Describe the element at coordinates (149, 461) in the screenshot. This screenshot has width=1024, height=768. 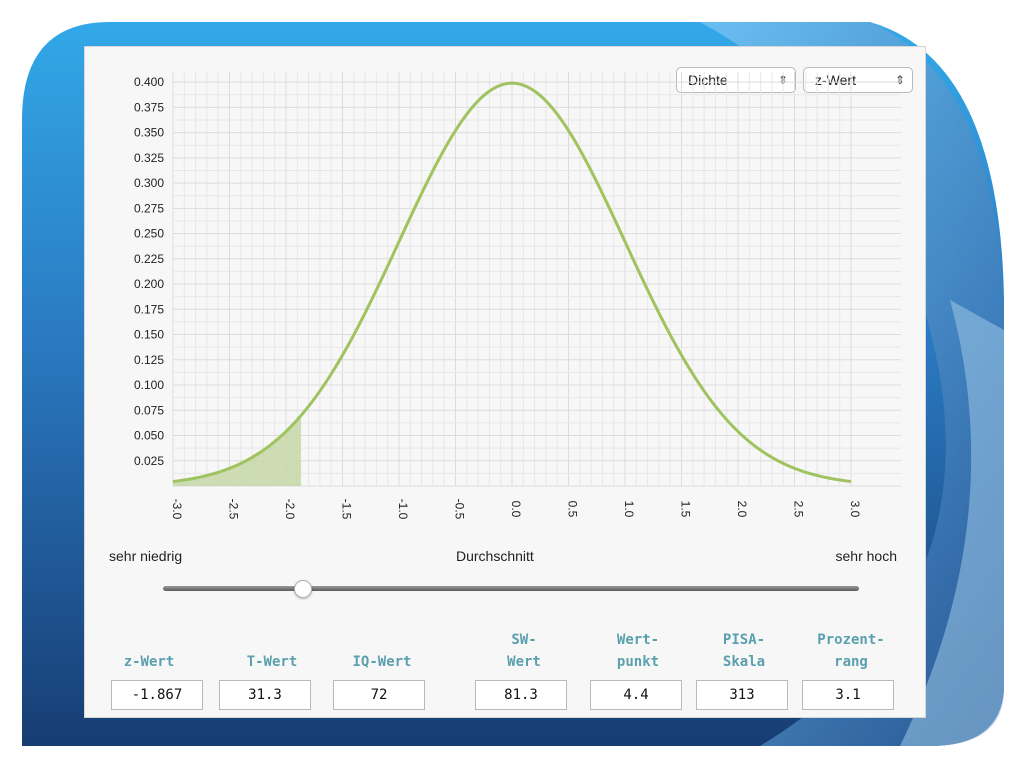
I see `y-tick-label: 0.025` at that location.